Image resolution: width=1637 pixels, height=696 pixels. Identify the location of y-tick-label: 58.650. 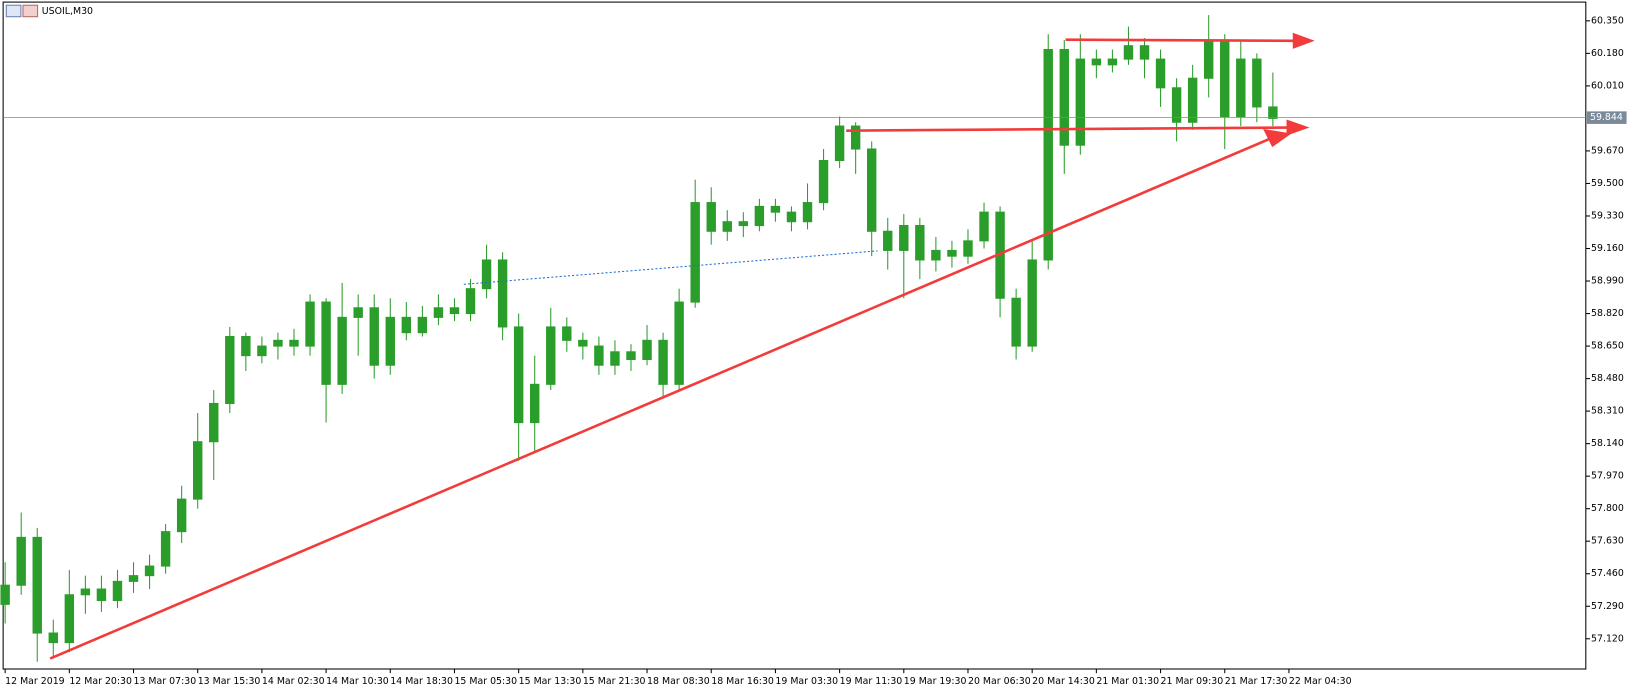
(1607, 346).